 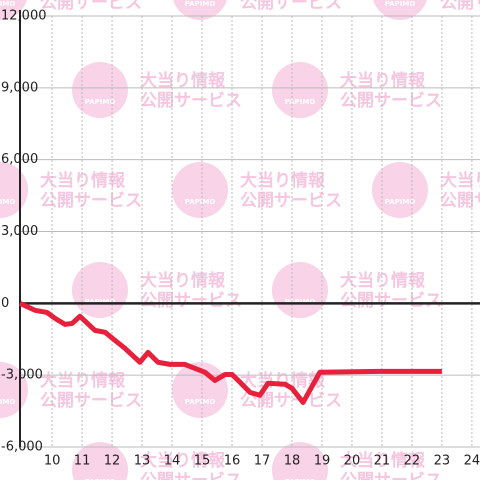 I want to click on y-tick-label: 12,000, so click(x=24, y=16).